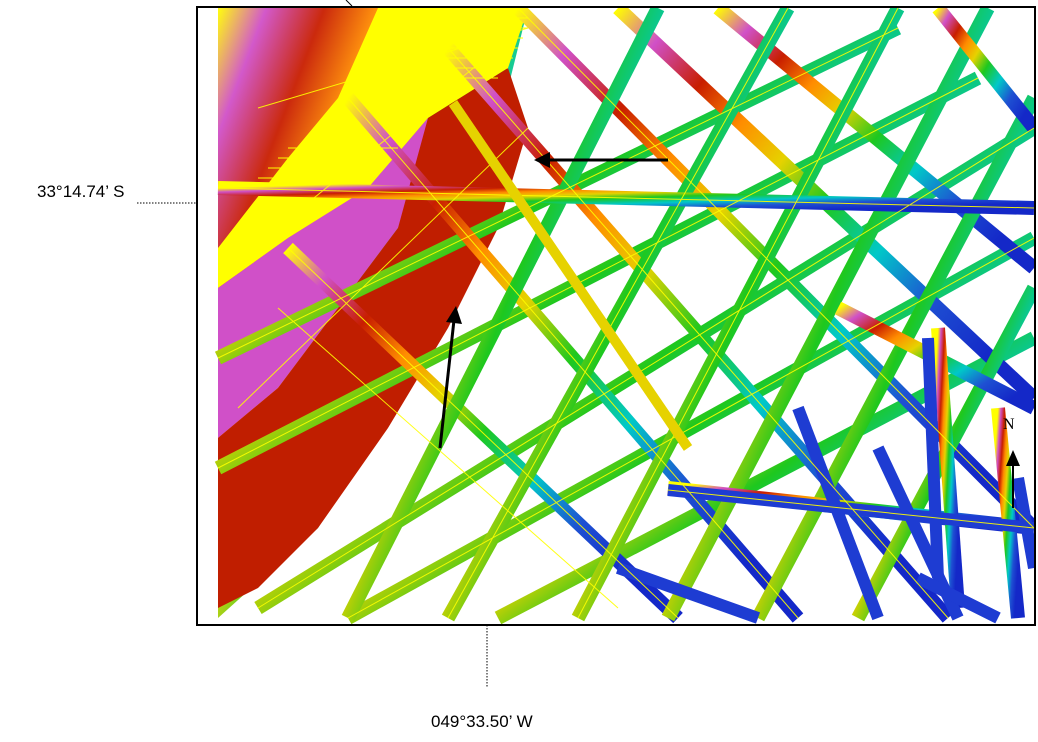 The image size is (1038, 742). What do you see at coordinates (349, 3) in the screenshot?
I see `top-leader-line` at bounding box center [349, 3].